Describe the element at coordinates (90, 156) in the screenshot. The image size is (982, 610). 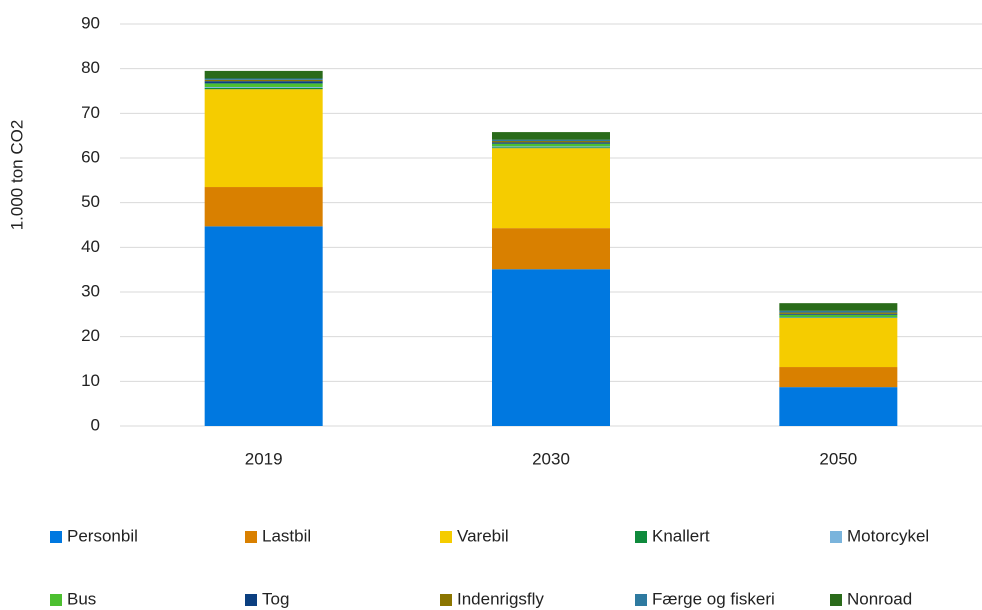
I see `y-tick-label: 60` at that location.